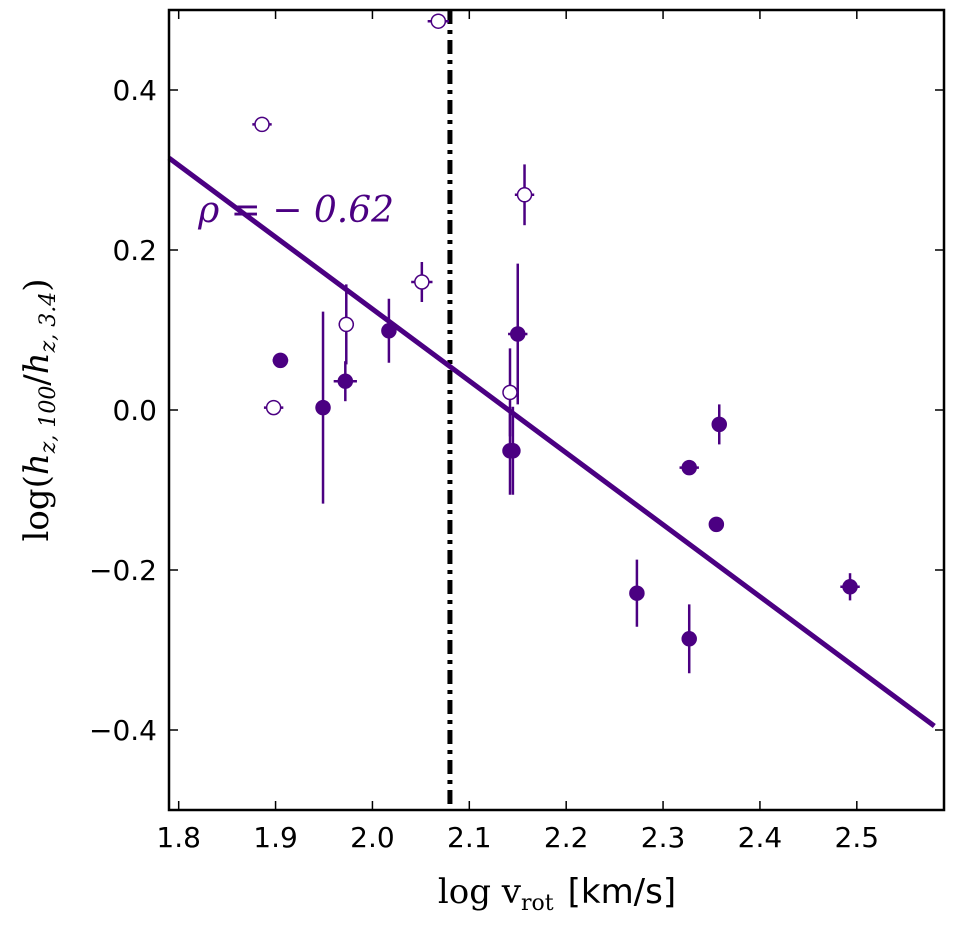  Describe the element at coordinates (178, 837) in the screenshot. I see `x-tick-label: 1.8` at that location.